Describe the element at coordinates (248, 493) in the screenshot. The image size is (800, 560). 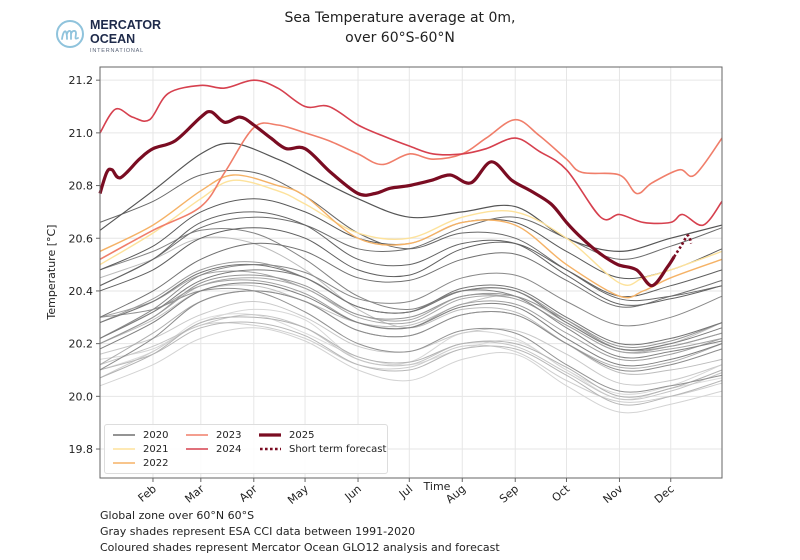
I see `x-tick-label: Apr` at that location.